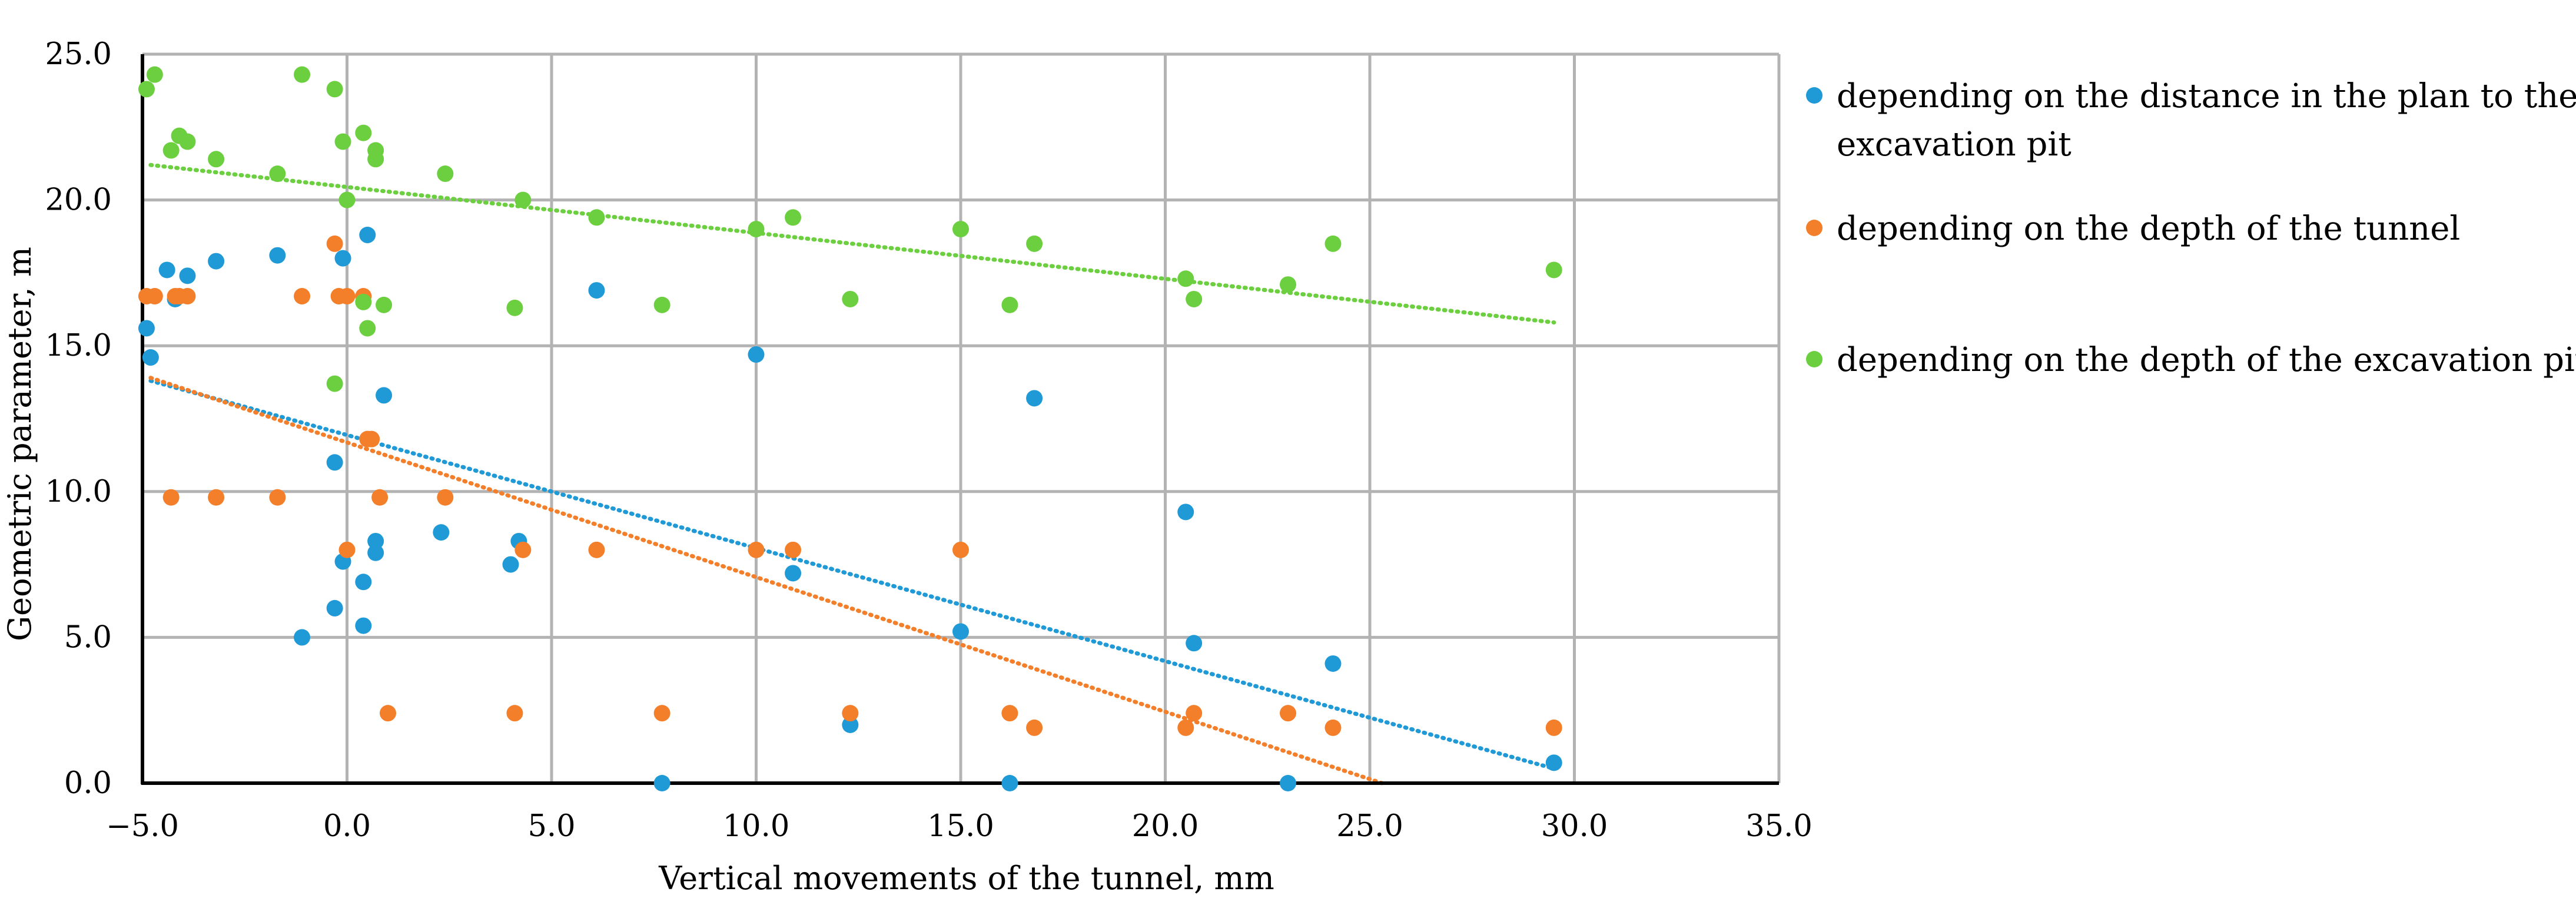  Describe the element at coordinates (966, 879) in the screenshot. I see `x-axis-title: Vertical movements of the tunnel, mm` at that location.